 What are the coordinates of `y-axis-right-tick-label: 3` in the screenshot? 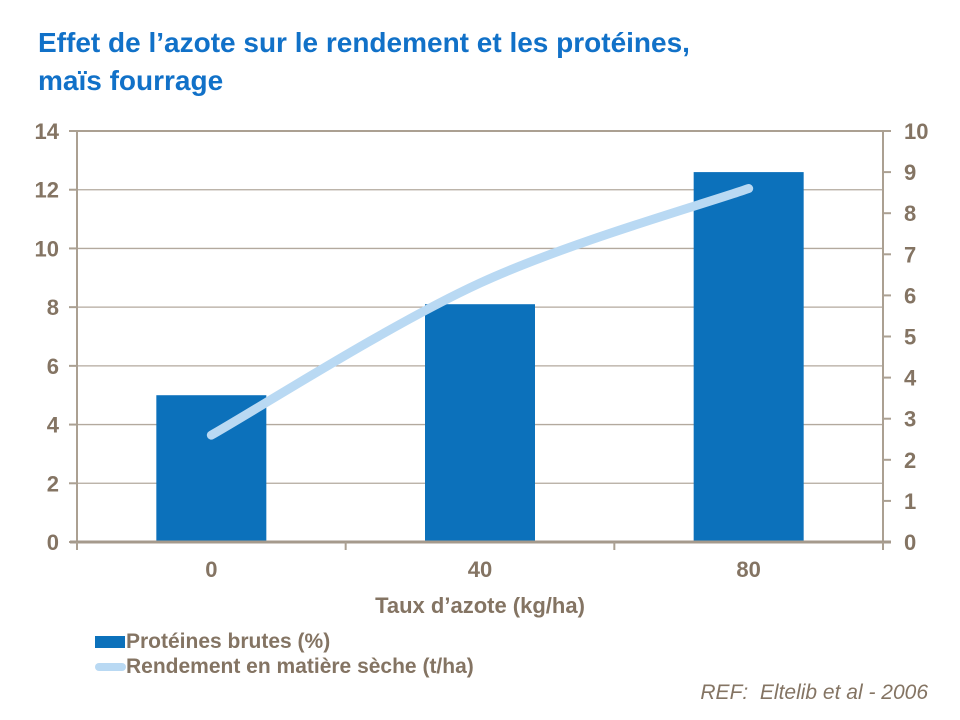 It's located at (910, 419).